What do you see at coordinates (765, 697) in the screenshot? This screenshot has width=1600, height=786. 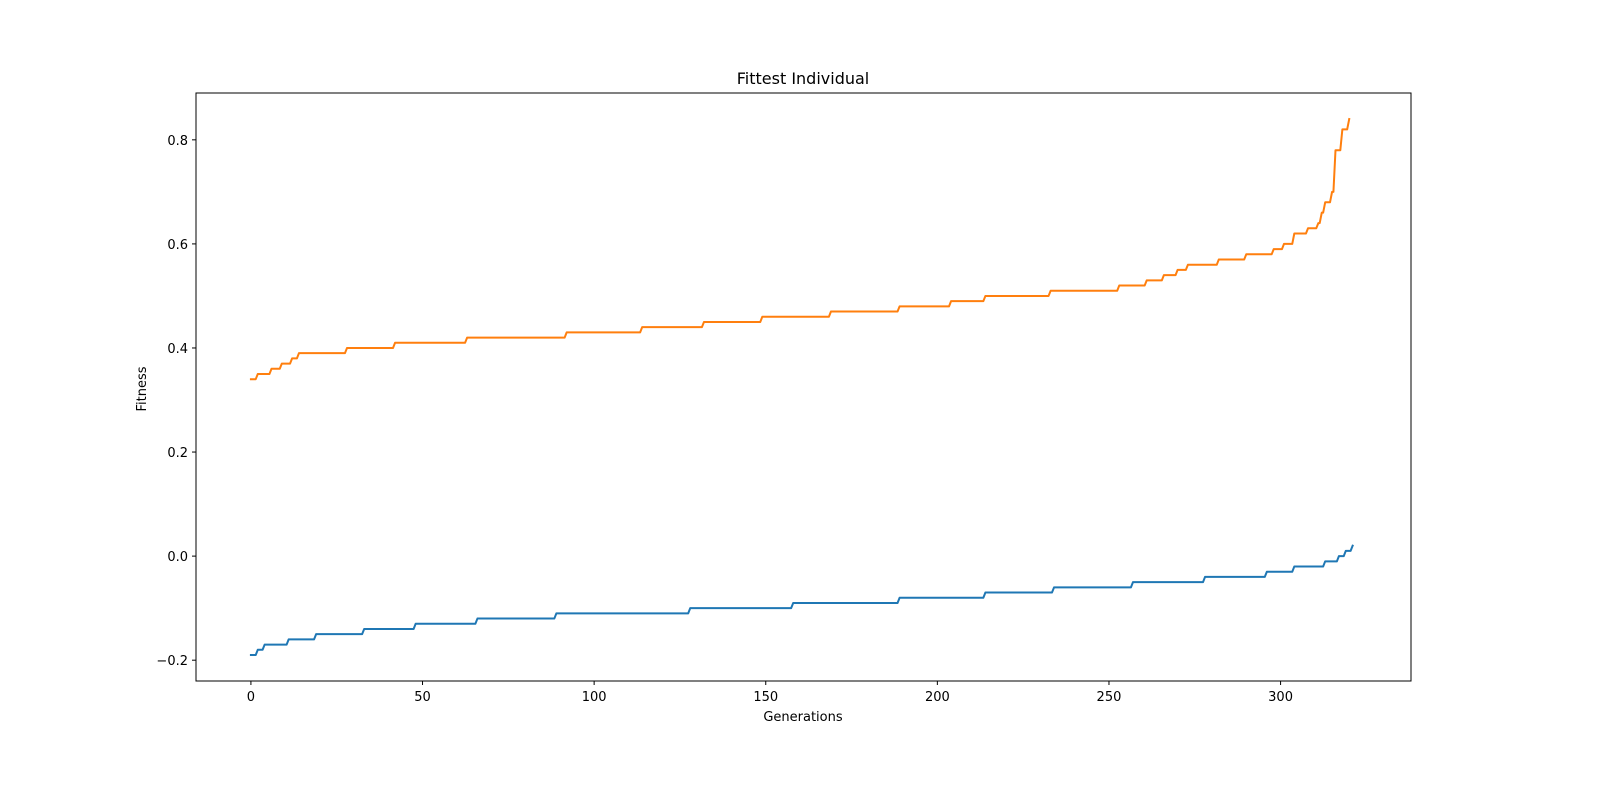 I see `x-tick-label: 150` at bounding box center [765, 697].